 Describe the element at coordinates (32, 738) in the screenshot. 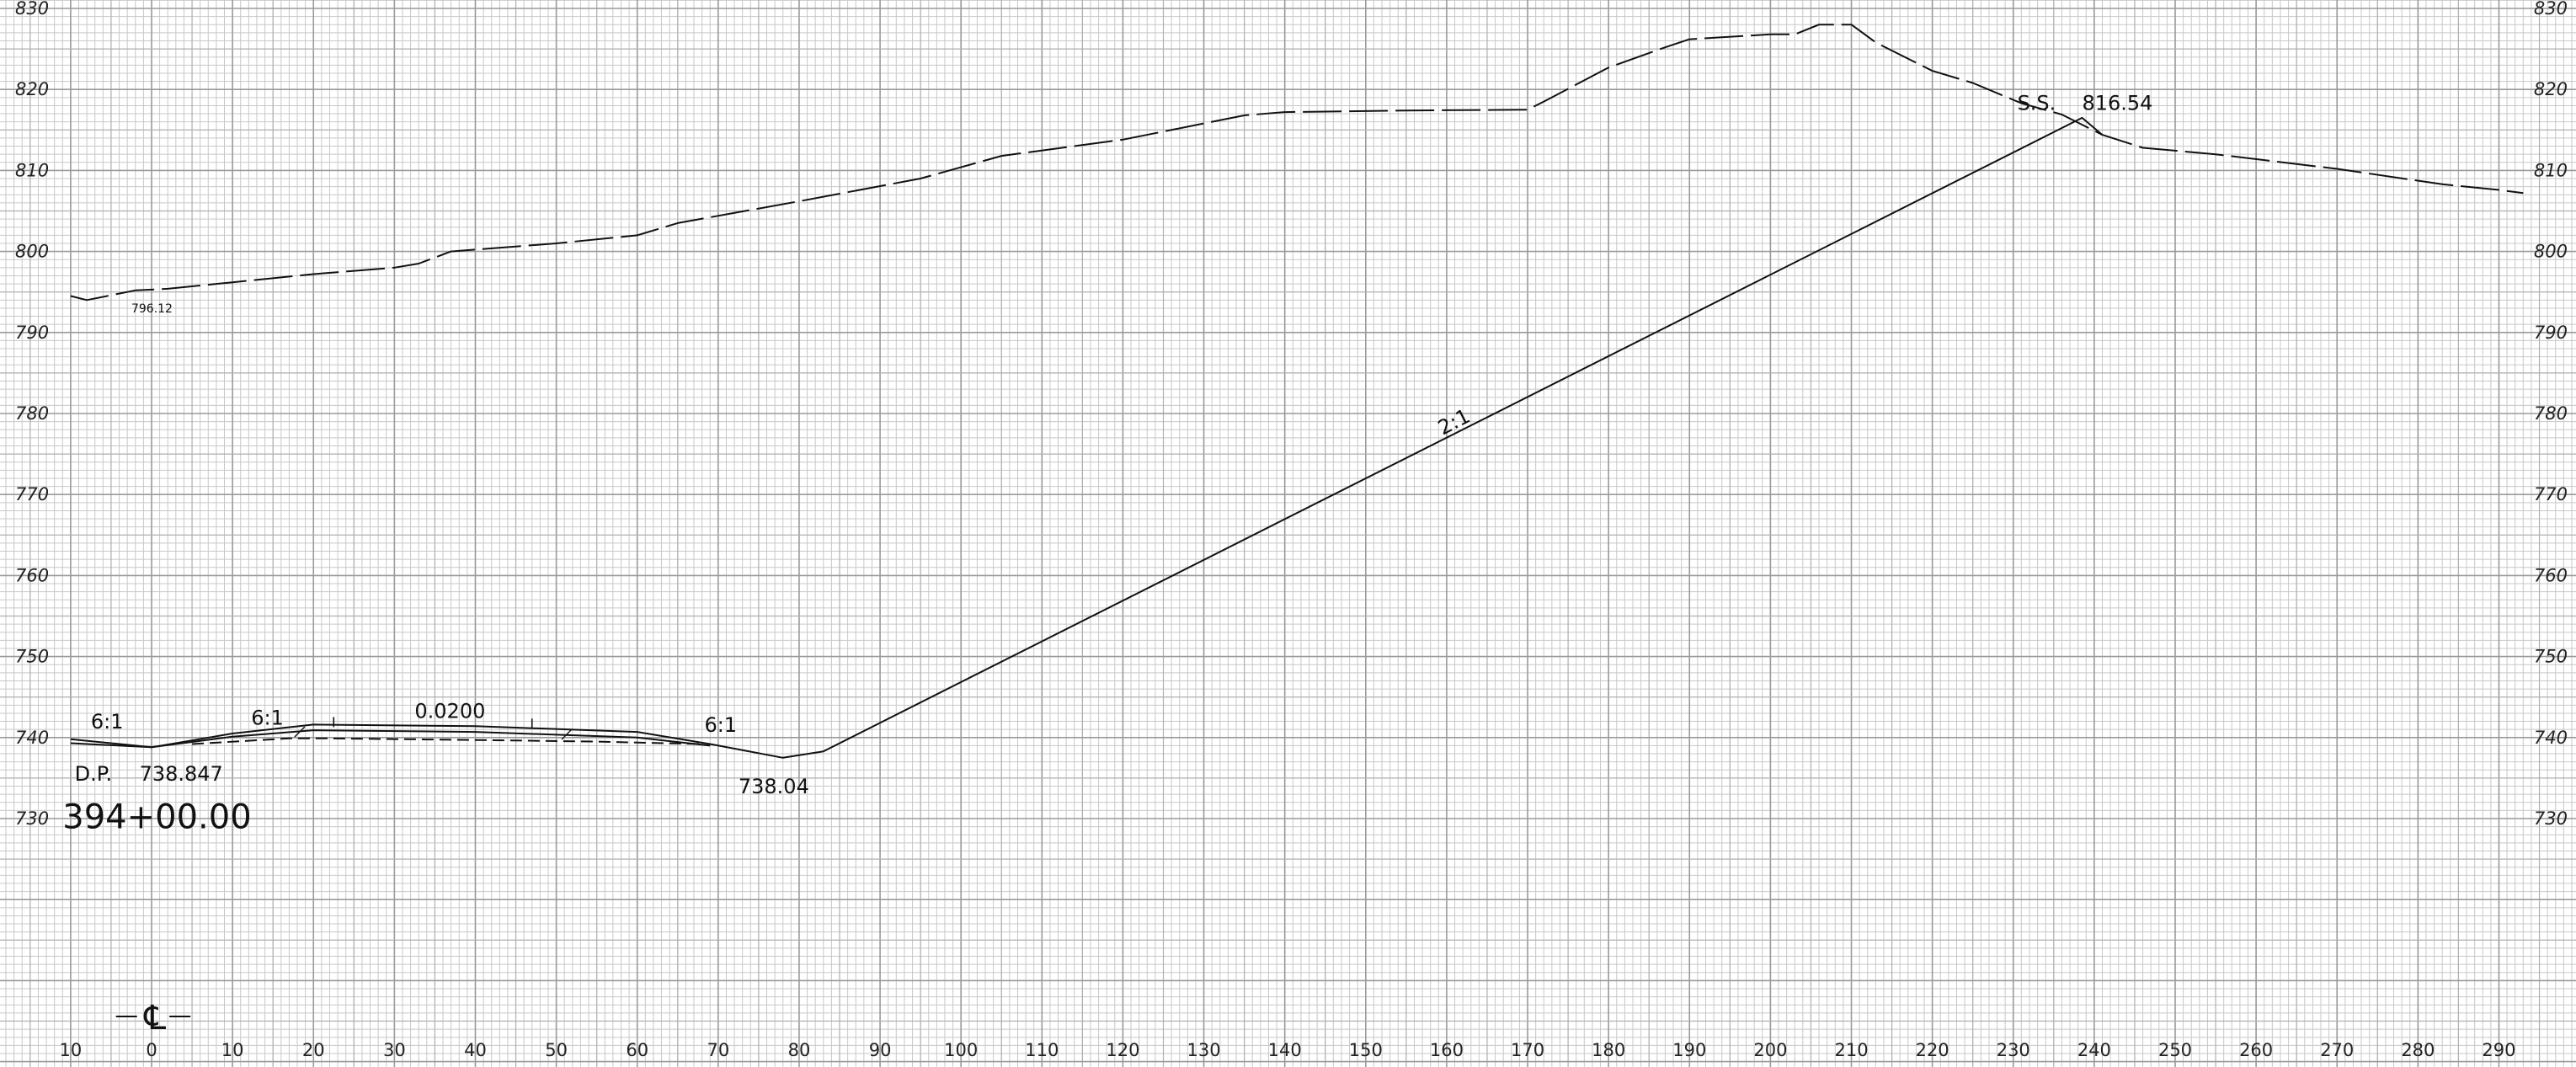

I see `y-tick-label-left: 740` at that location.